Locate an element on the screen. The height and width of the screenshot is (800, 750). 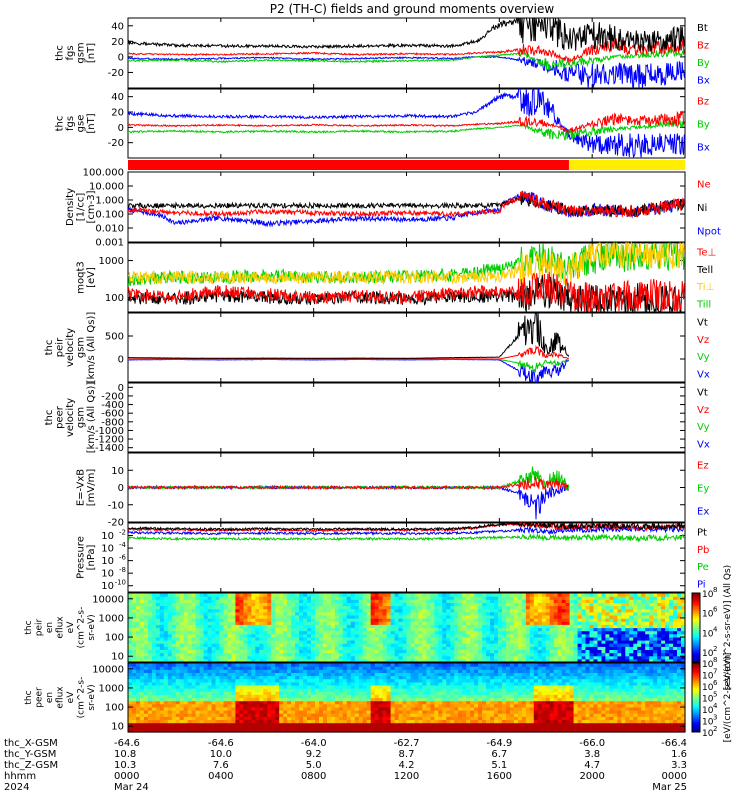
y-axis-label: Pressure[nPa] is located at coordinates (87, 557).